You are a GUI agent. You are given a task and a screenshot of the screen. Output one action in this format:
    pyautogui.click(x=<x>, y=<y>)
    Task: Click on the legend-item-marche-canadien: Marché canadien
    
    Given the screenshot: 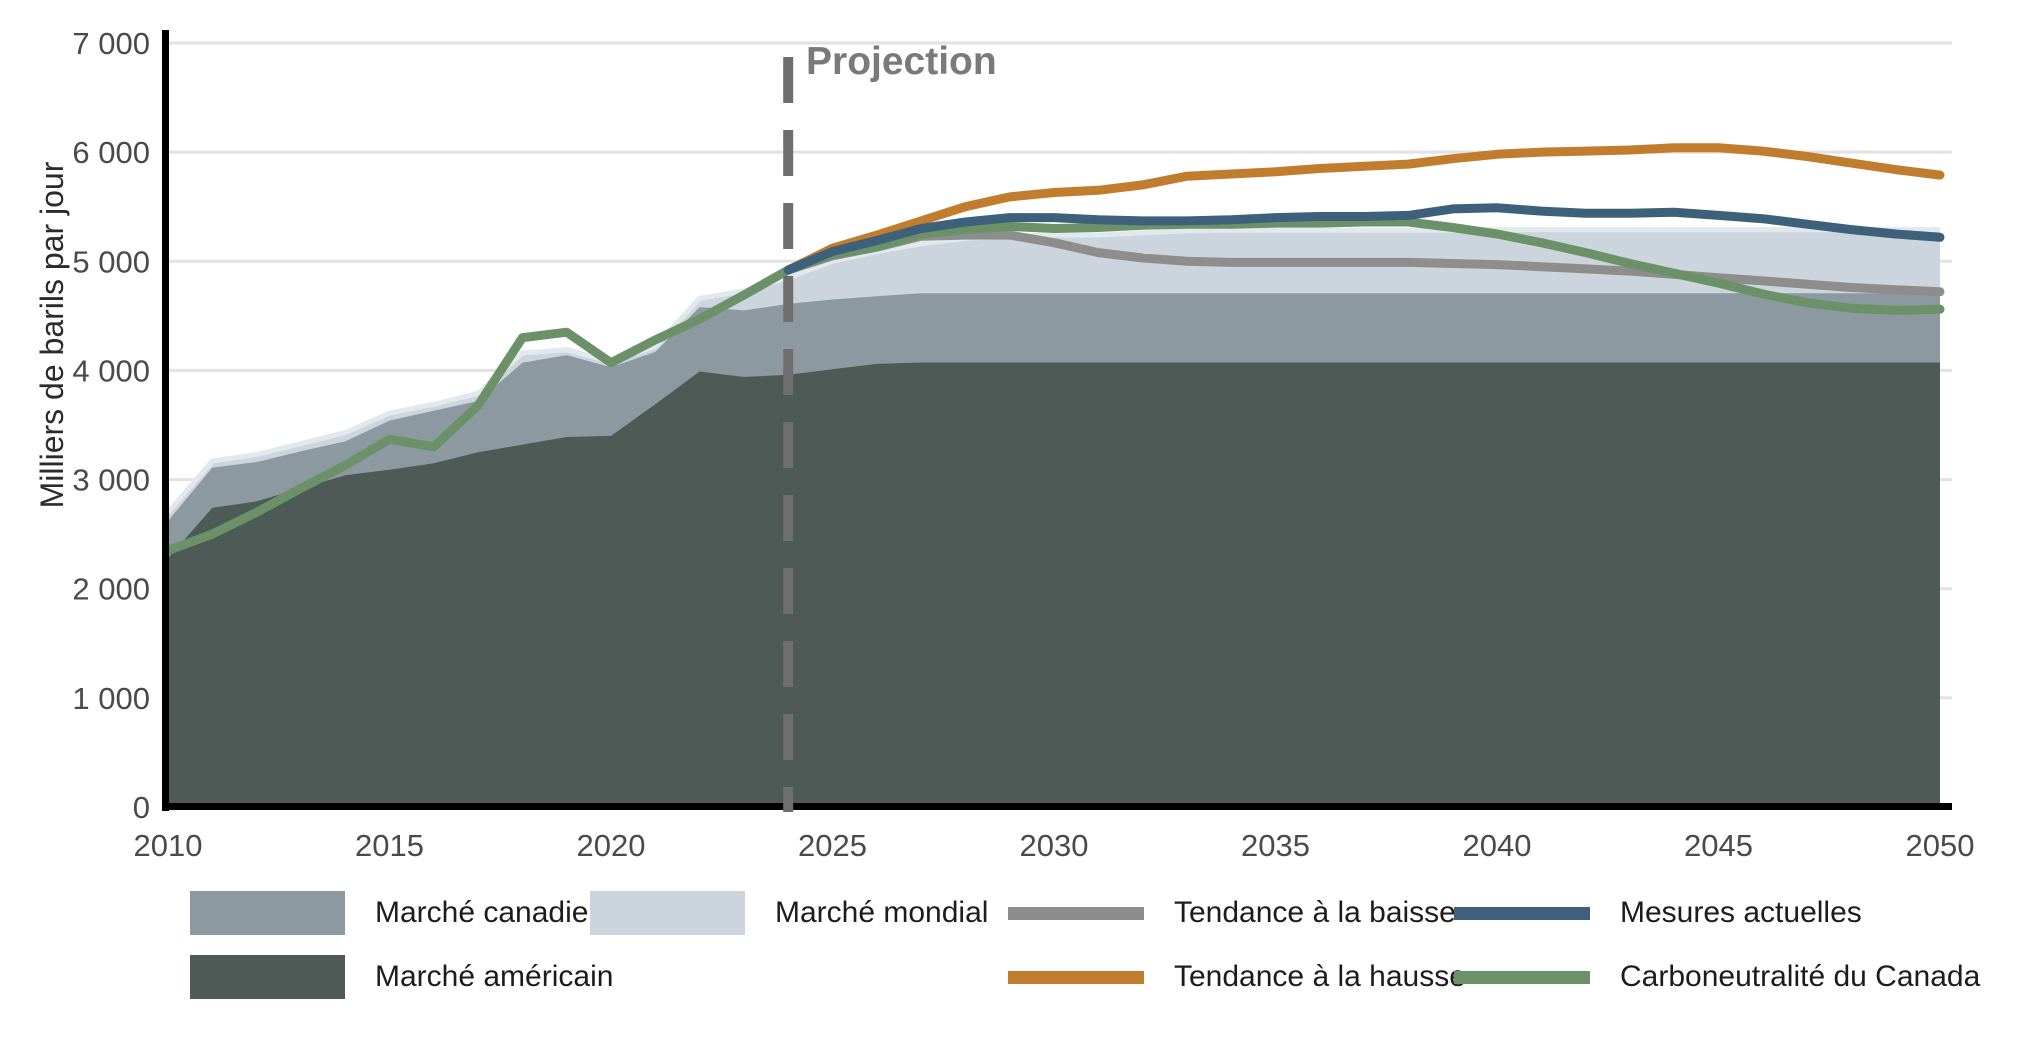 What is the action you would take?
    pyautogui.click(x=397, y=913)
    